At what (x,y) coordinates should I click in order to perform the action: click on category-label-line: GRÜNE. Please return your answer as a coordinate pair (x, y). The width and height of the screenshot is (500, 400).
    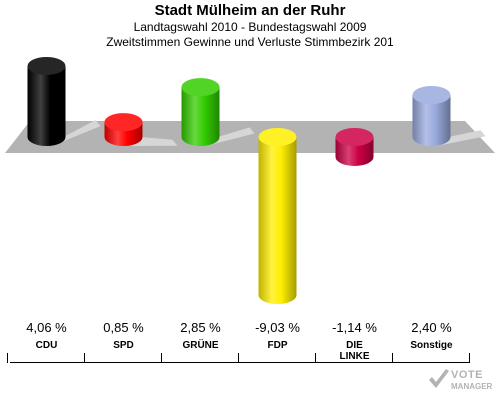
    Looking at the image, I should click on (200, 345).